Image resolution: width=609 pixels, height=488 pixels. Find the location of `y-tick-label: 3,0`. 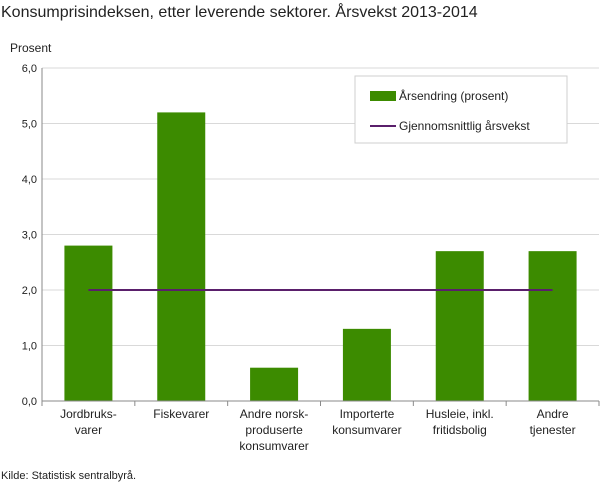

y-tick-label: 3,0 is located at coordinates (29, 236).